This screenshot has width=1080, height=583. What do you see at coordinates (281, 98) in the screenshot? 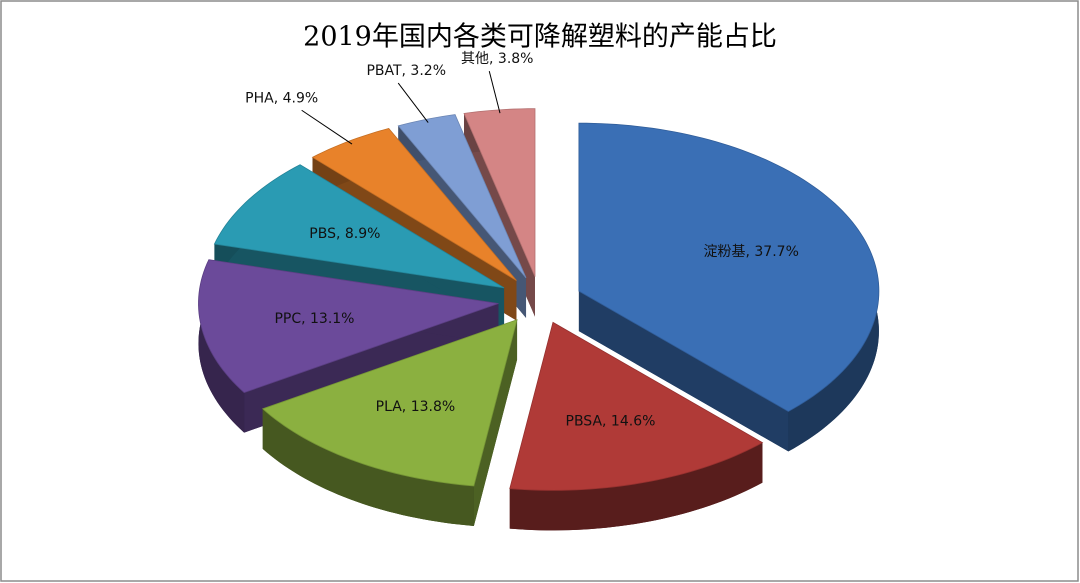
I see `data-label: PHA, 4.9%` at bounding box center [281, 98].